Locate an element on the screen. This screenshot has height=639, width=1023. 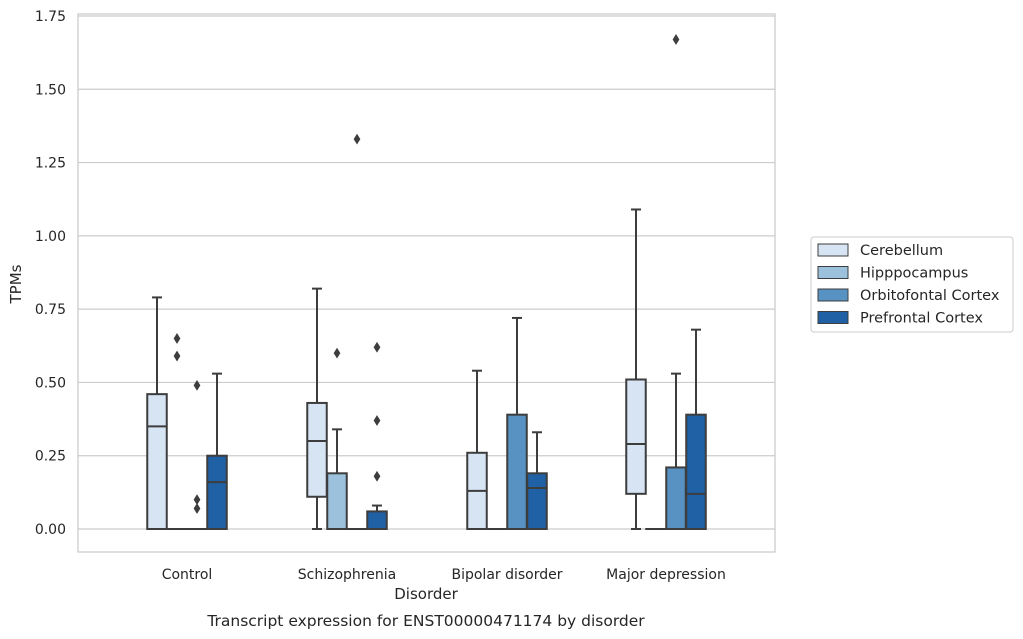
y-tick-label: 0.25 is located at coordinates (50, 457).